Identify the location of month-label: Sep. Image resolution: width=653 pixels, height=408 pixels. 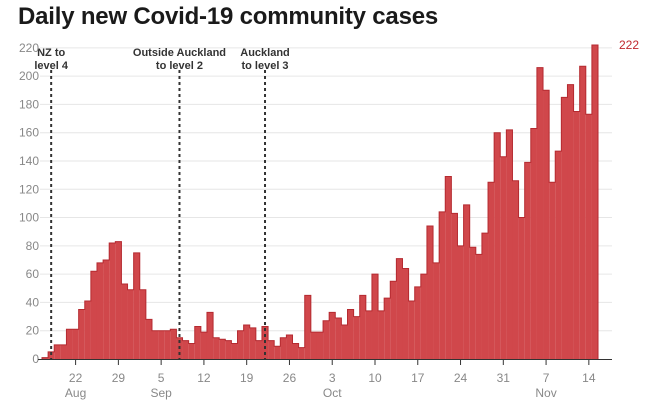
(161, 393).